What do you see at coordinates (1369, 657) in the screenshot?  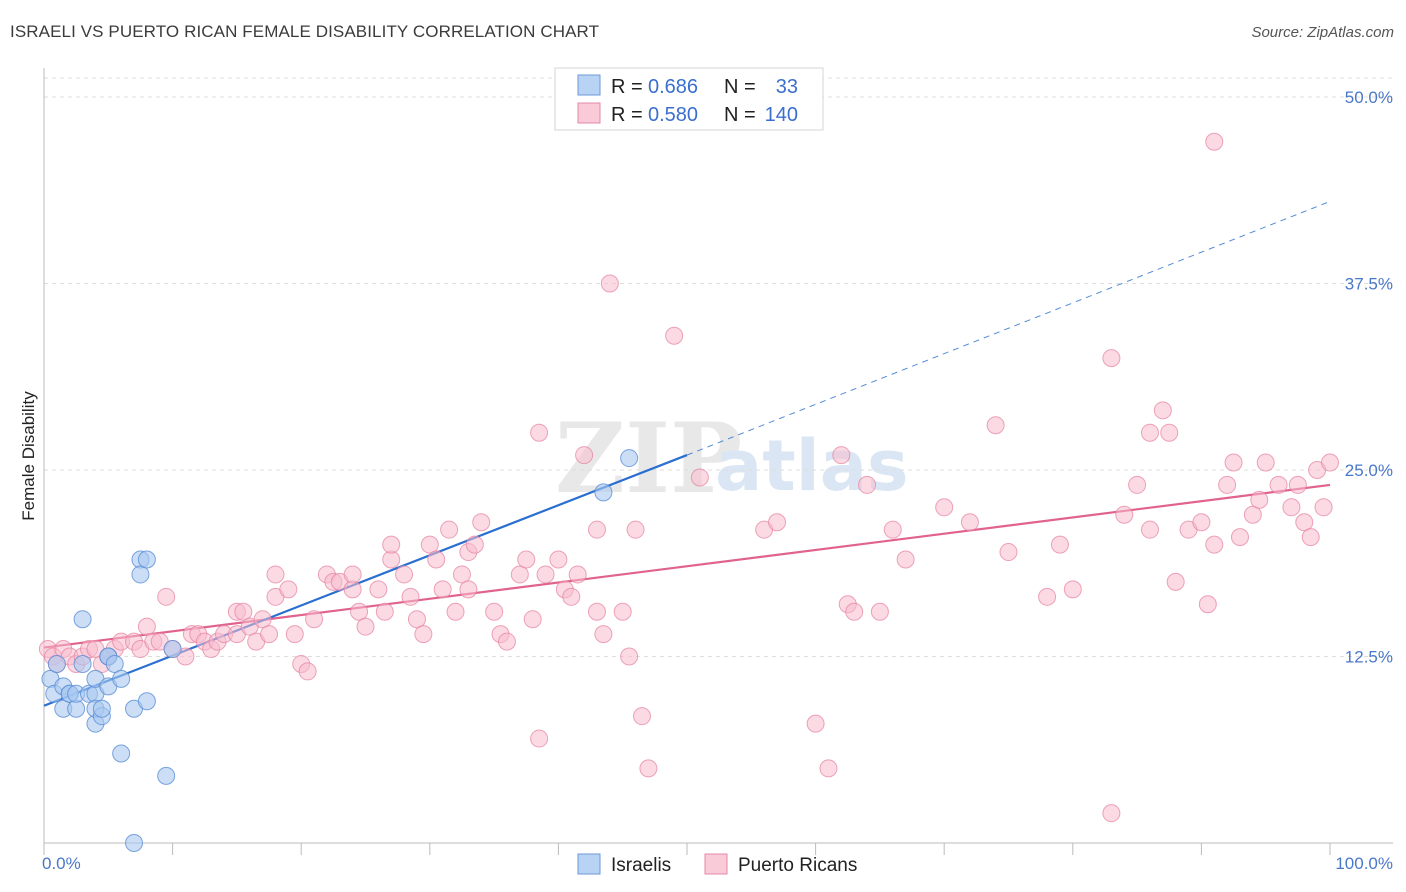 I see `y-tick-label: 12.5%` at bounding box center [1369, 657].